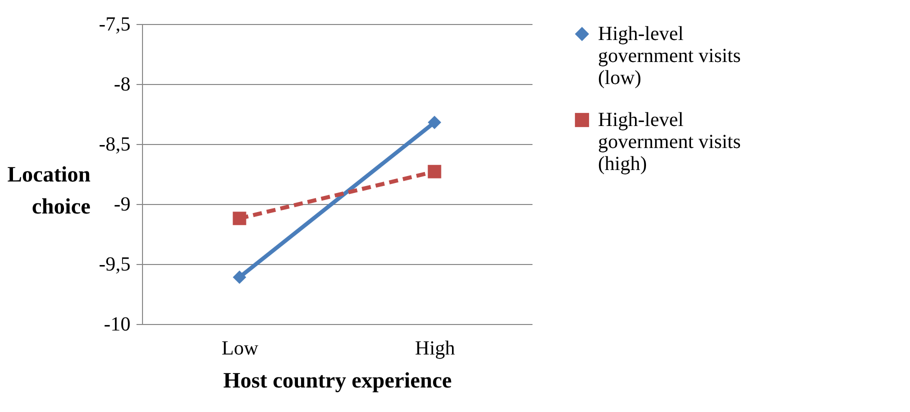  I want to click on legend-label: High-level government visits (low), so click(669, 56).